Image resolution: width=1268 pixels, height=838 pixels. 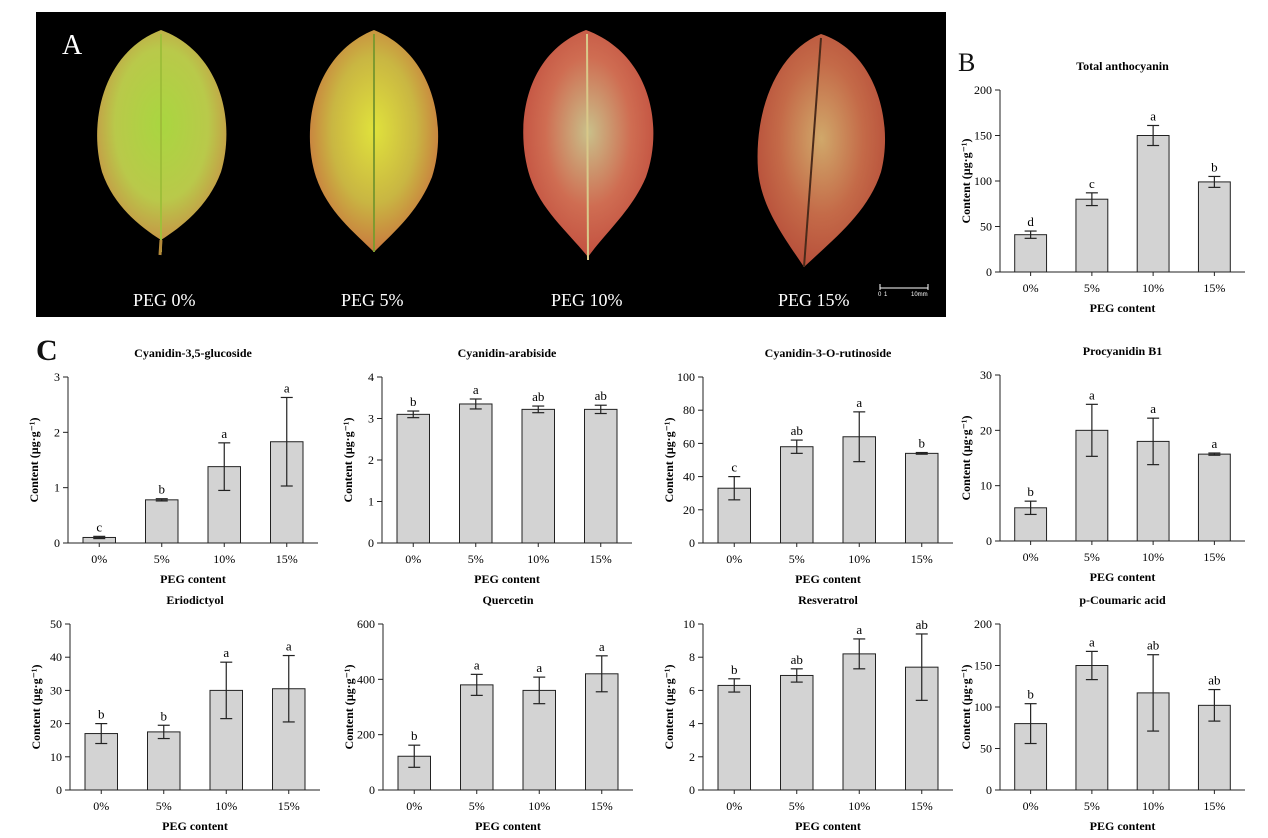 I want to click on y-tick-label: 150, so click(x=983, y=136).